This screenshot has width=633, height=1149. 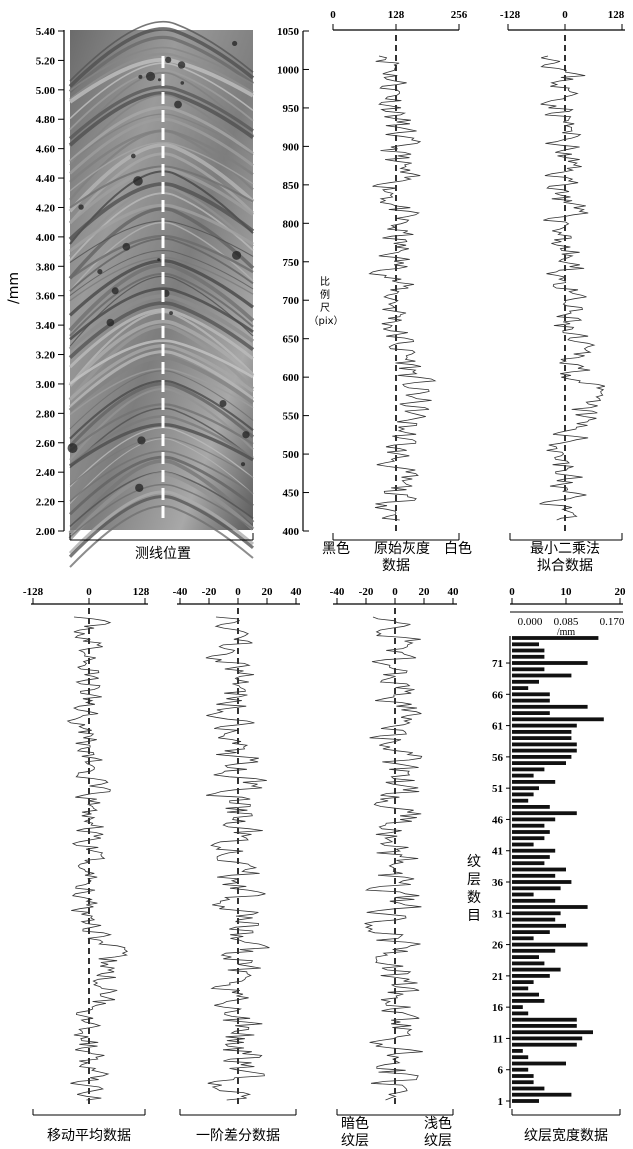 I want to click on lam-top-ticks, so click(x=395, y=601).